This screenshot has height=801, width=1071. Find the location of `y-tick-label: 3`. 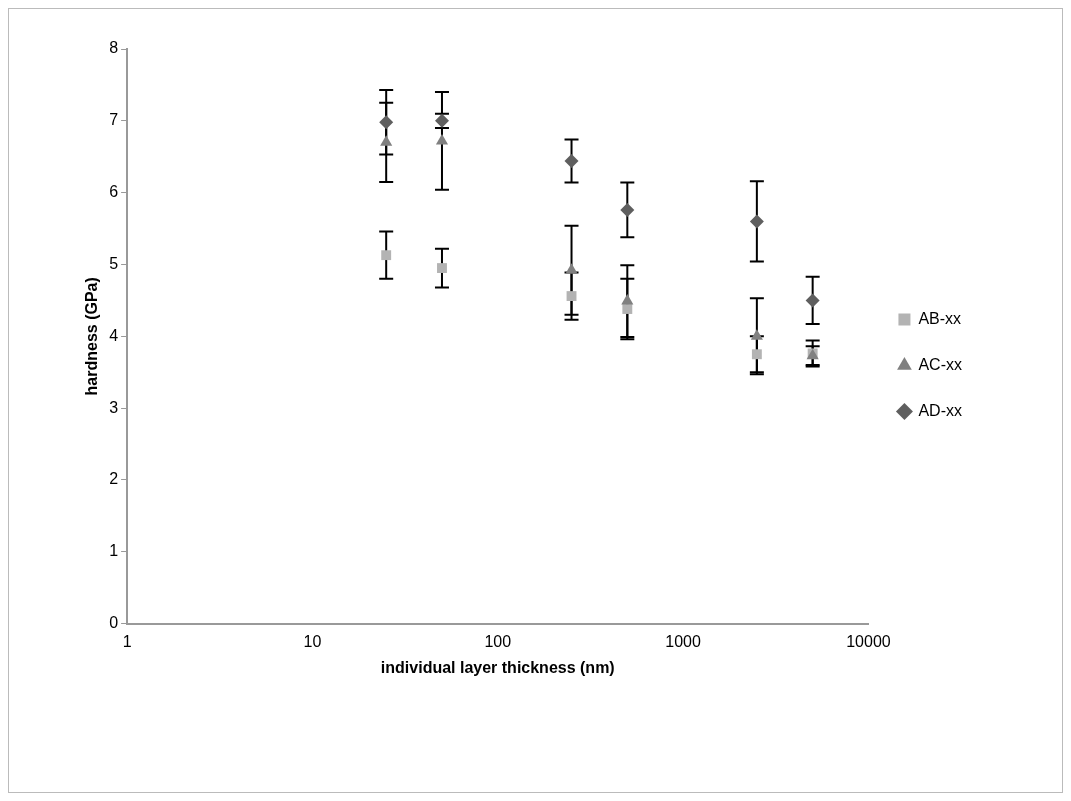

y-tick-label: 3 is located at coordinates (114, 407).